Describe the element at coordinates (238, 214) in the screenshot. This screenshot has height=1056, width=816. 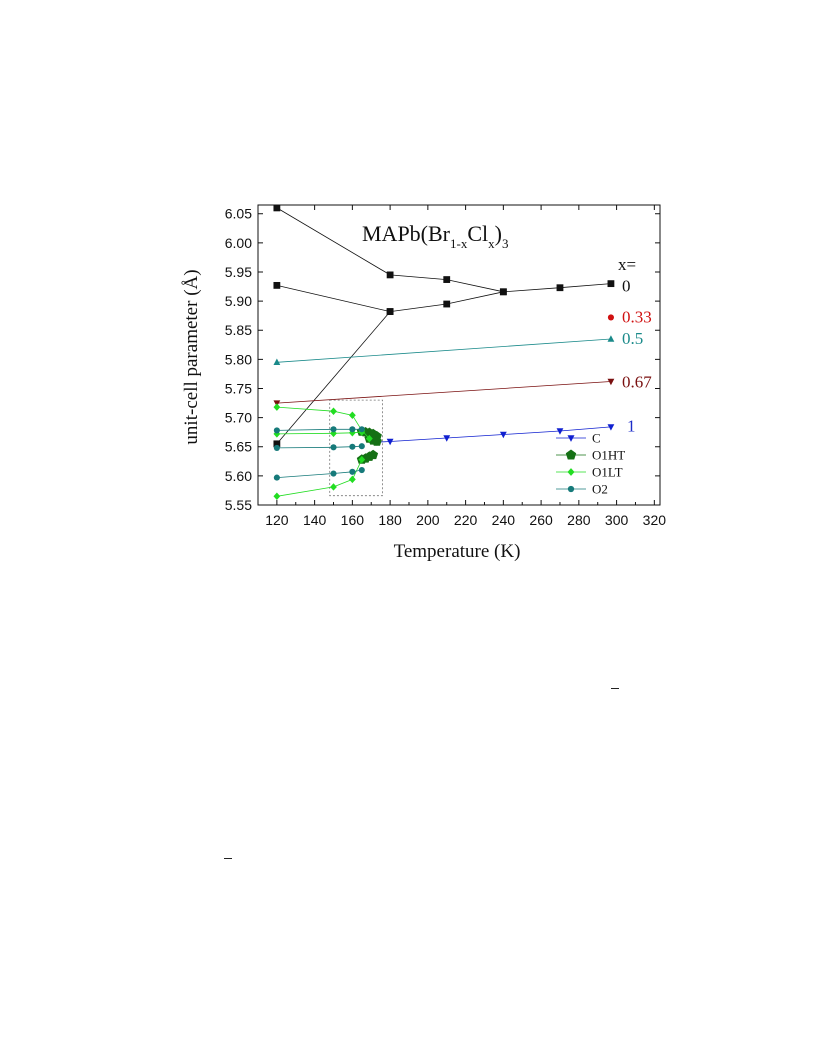
I see `y-tick-label: 6.05` at that location.